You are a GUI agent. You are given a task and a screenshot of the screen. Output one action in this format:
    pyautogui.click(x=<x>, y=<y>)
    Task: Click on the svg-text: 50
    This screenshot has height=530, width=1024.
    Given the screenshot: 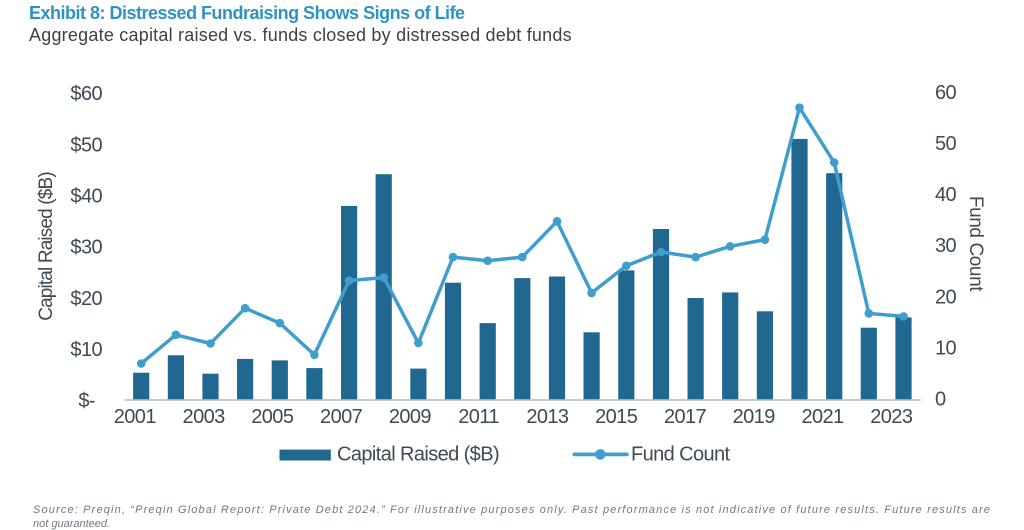 What is the action you would take?
    pyautogui.click(x=946, y=144)
    